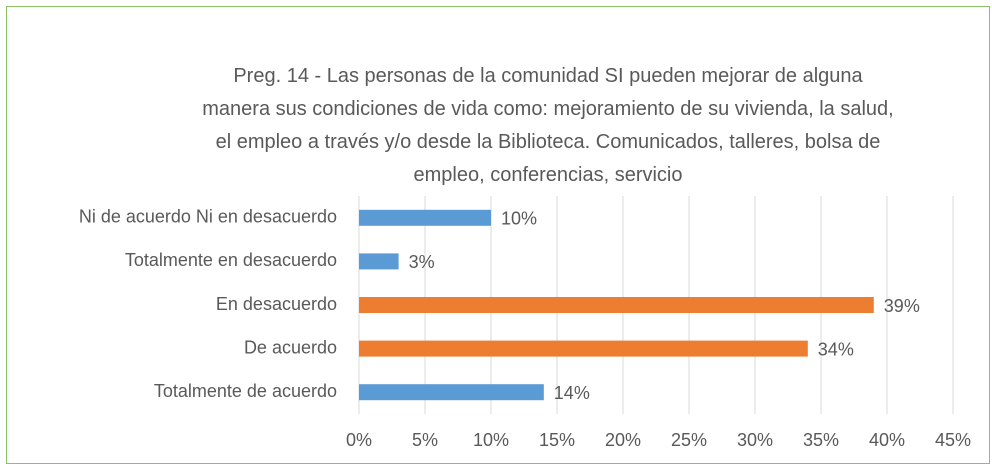  Describe the element at coordinates (887, 440) in the screenshot. I see `x-tick-label: 40%` at that location.